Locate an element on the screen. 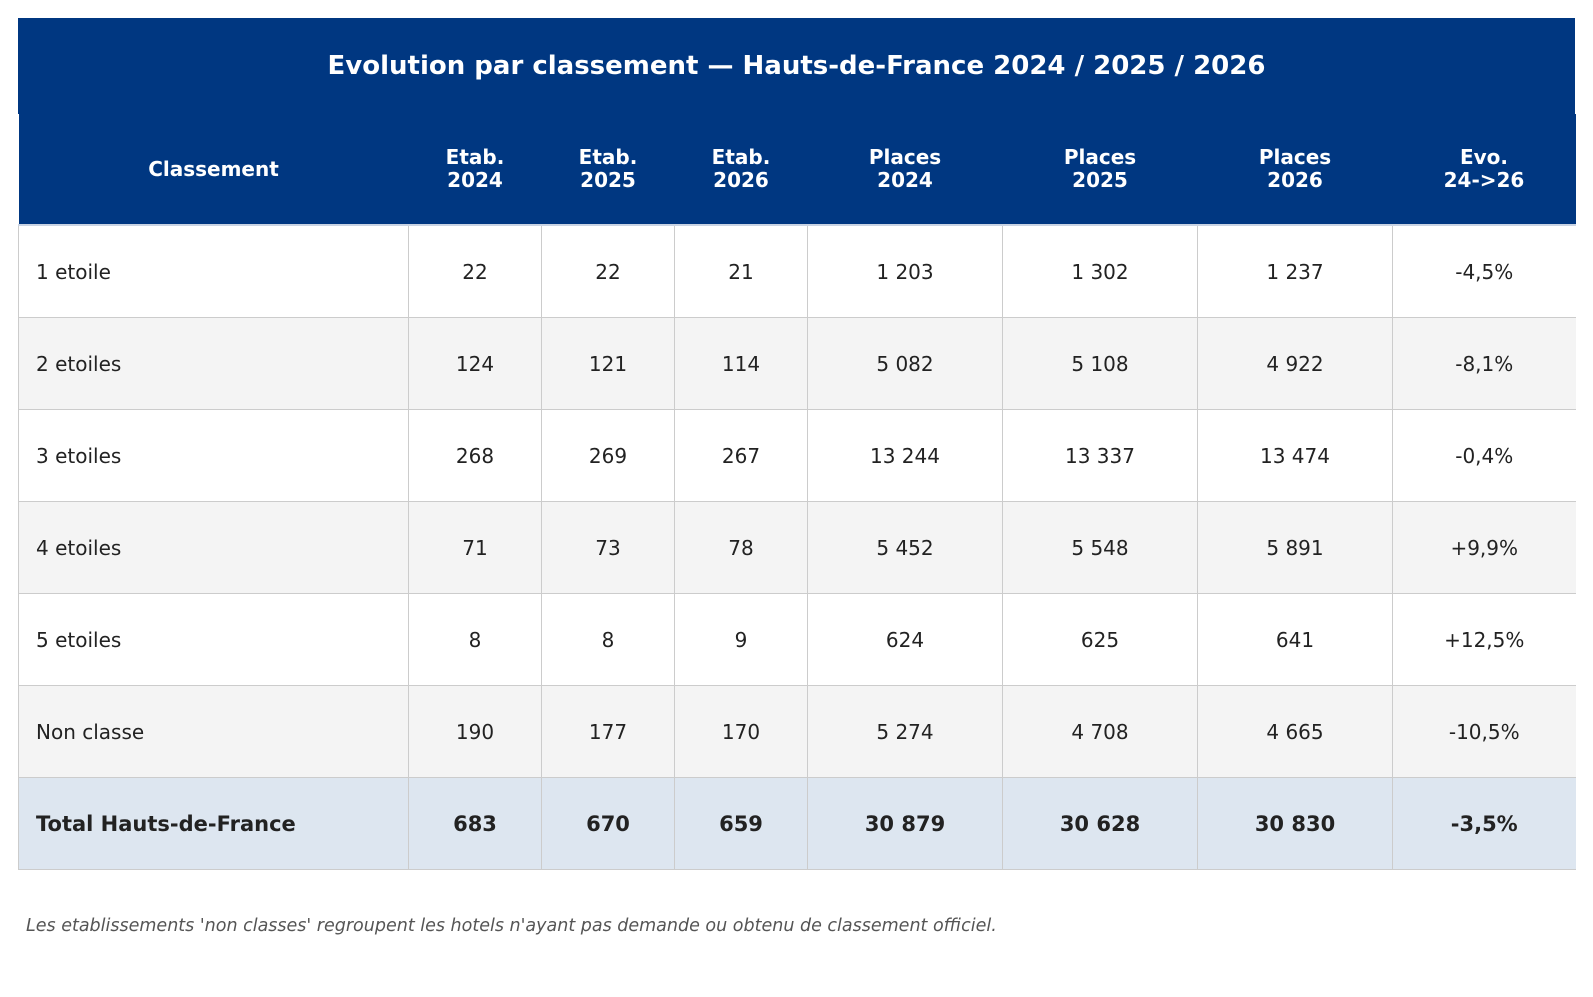 Image resolution: width=1593 pixels, height=997 pixels. total-cell-places-2025: 30 628 is located at coordinates (1100, 823).